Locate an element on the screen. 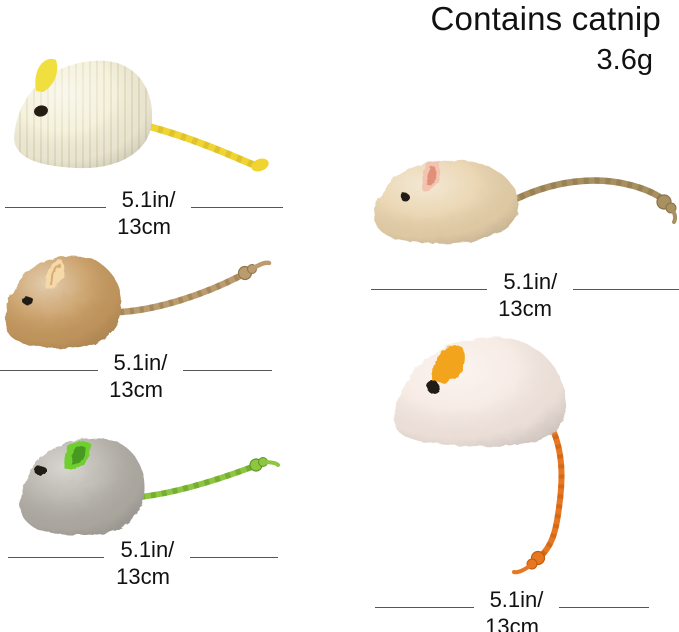 The height and width of the screenshot is (632, 679). measurement-white-mouse: 5.1in/ 13cm is located at coordinates (144, 213).